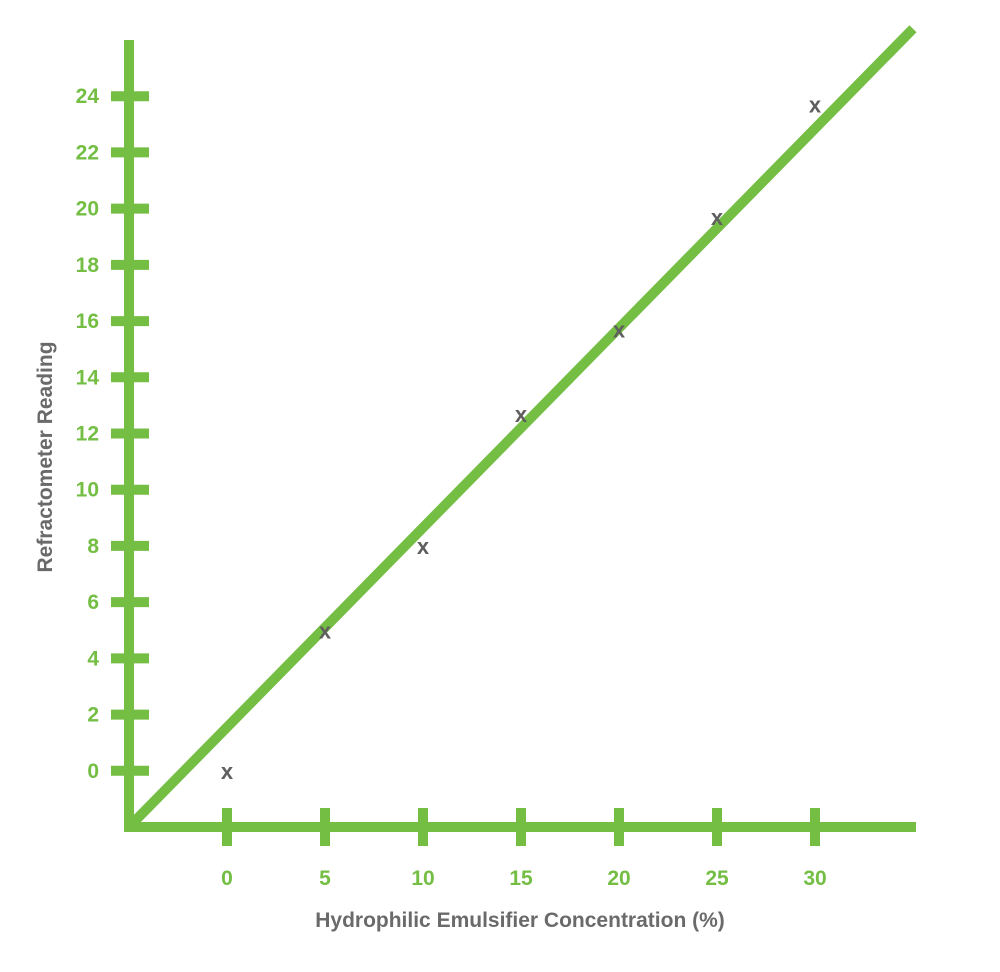  What do you see at coordinates (87, 209) in the screenshot?
I see `y-tick-label: 20` at bounding box center [87, 209].